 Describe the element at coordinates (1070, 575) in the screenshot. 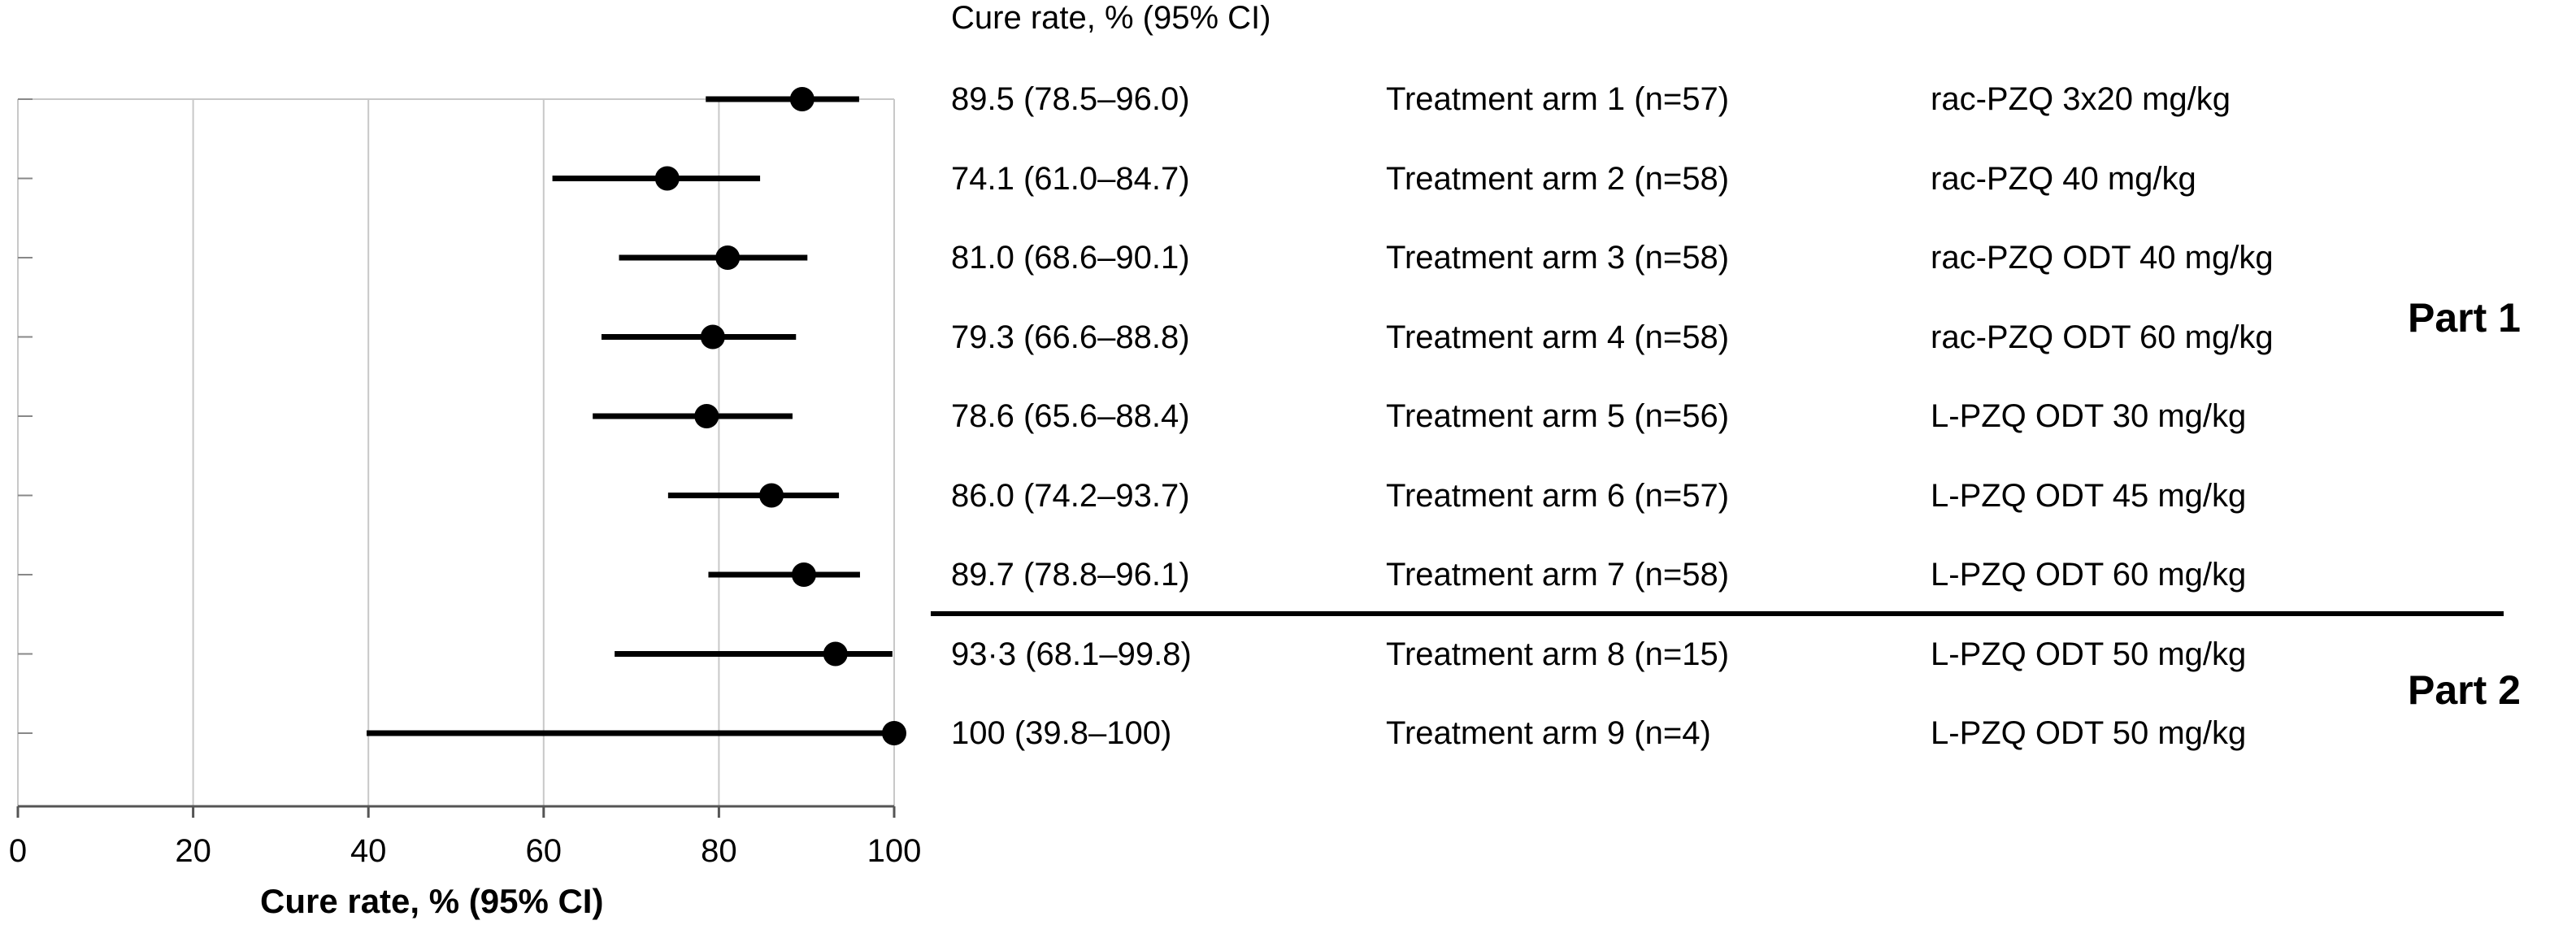

I see `row-ci-text: 89.7 (78.8–96.1)` at that location.